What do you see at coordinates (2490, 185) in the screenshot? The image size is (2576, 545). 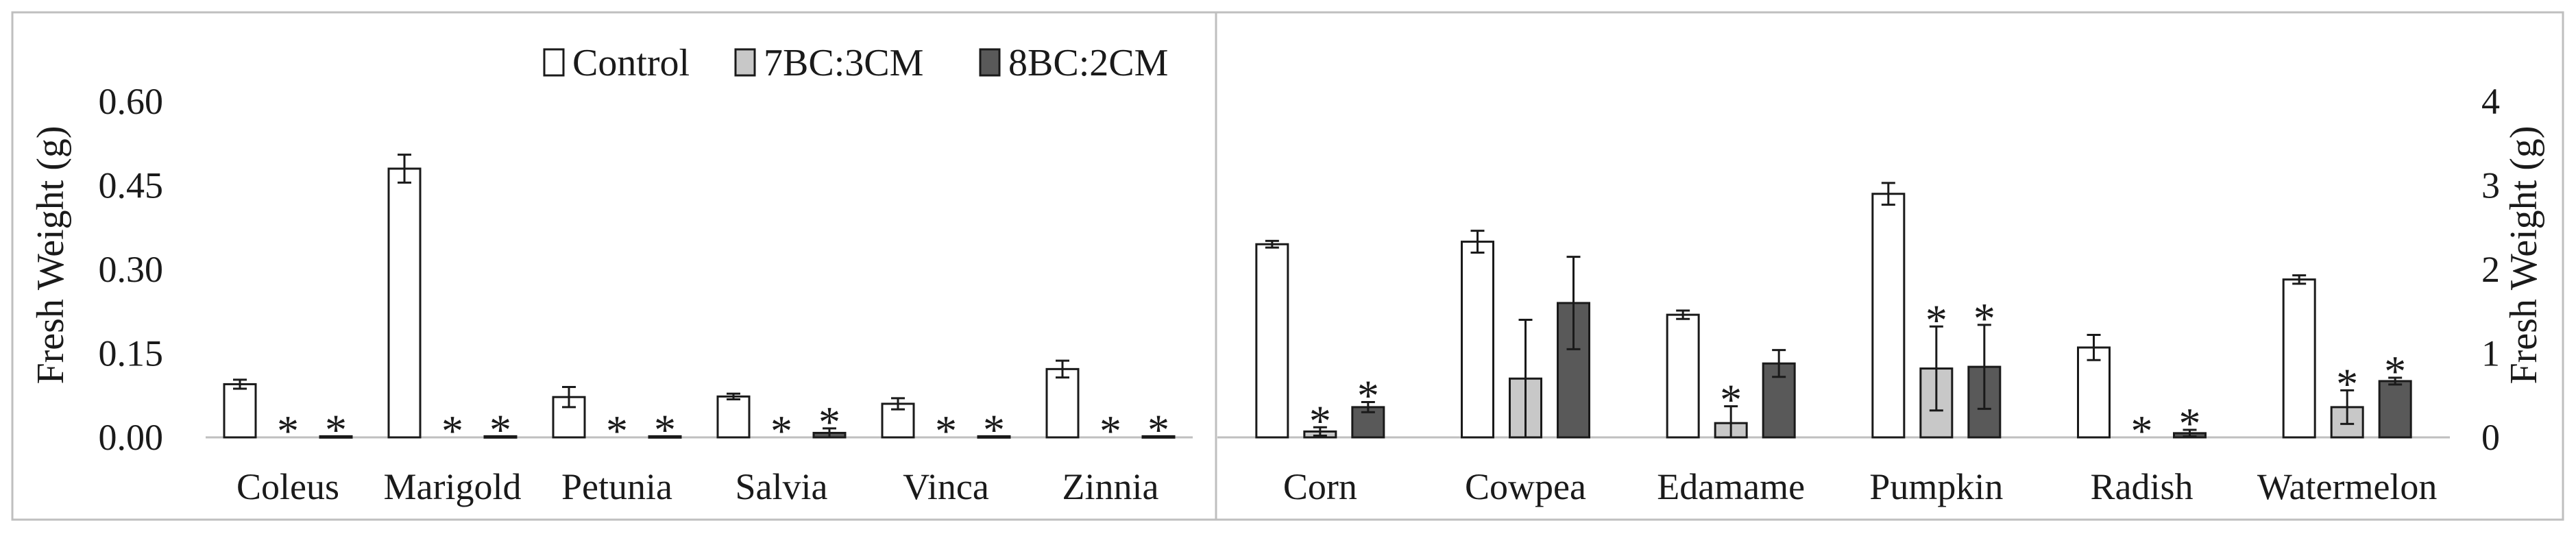 I see `right-y-tick-label: 3` at bounding box center [2490, 185].